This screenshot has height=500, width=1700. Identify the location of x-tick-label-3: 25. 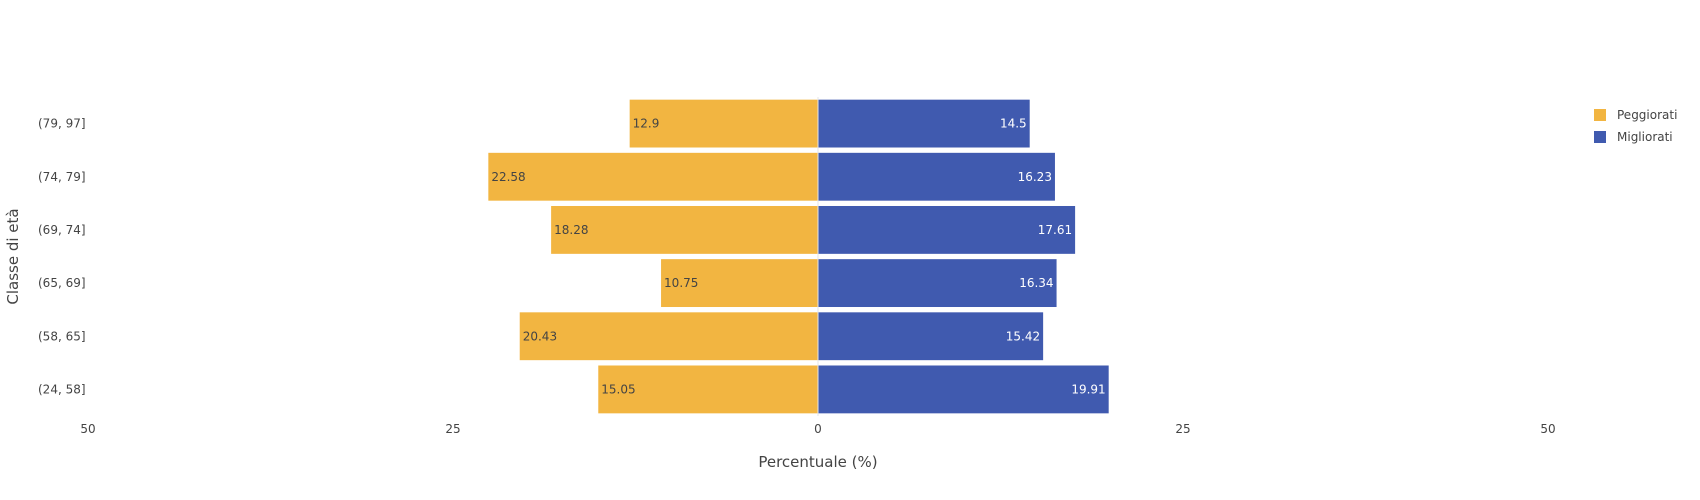
(1182, 429).